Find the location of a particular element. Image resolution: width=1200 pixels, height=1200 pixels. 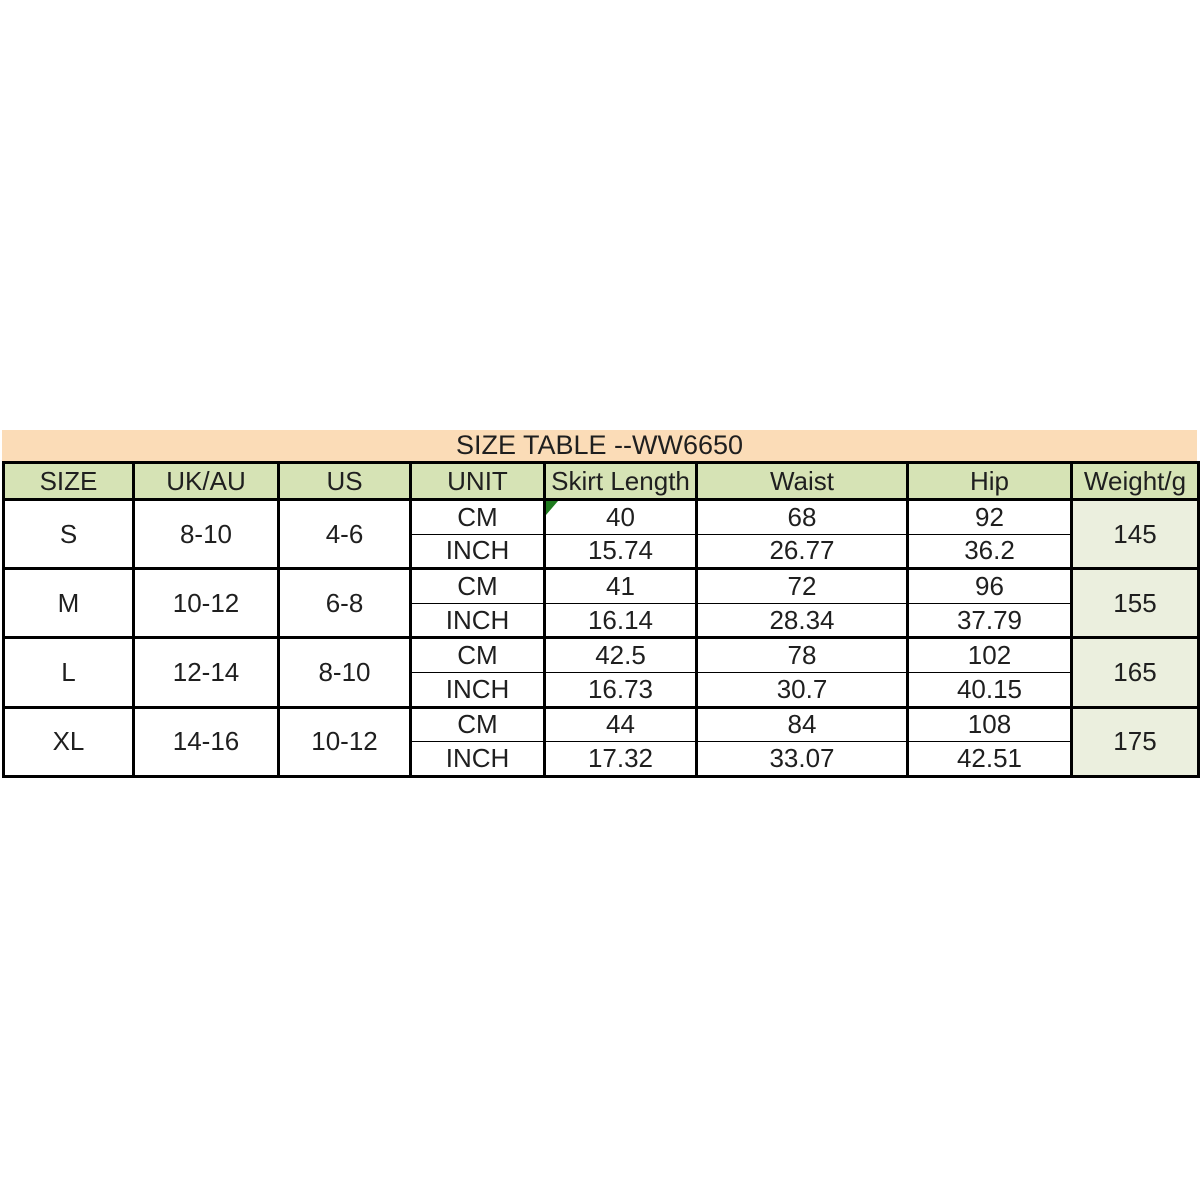

table-row-s-cm: S 8-10 4-6 CM 40 68 92 145 is located at coordinates (601, 533).